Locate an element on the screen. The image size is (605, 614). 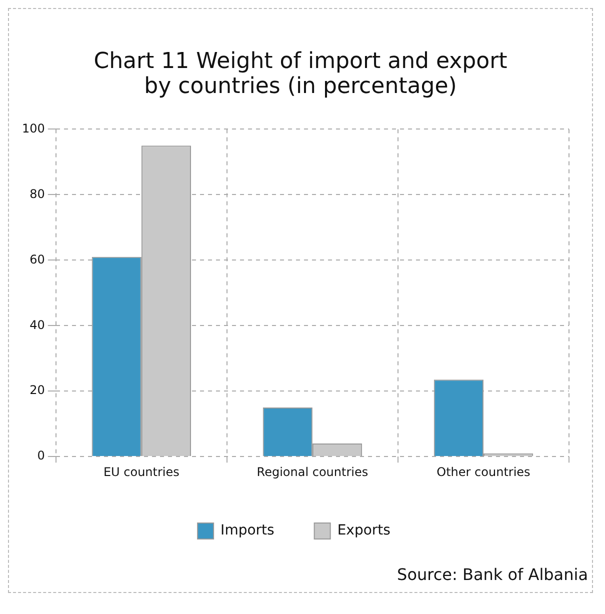
chart-title: Chart 11 Weight of import and export by countries (in percentage) is located at coordinates (300, 74).